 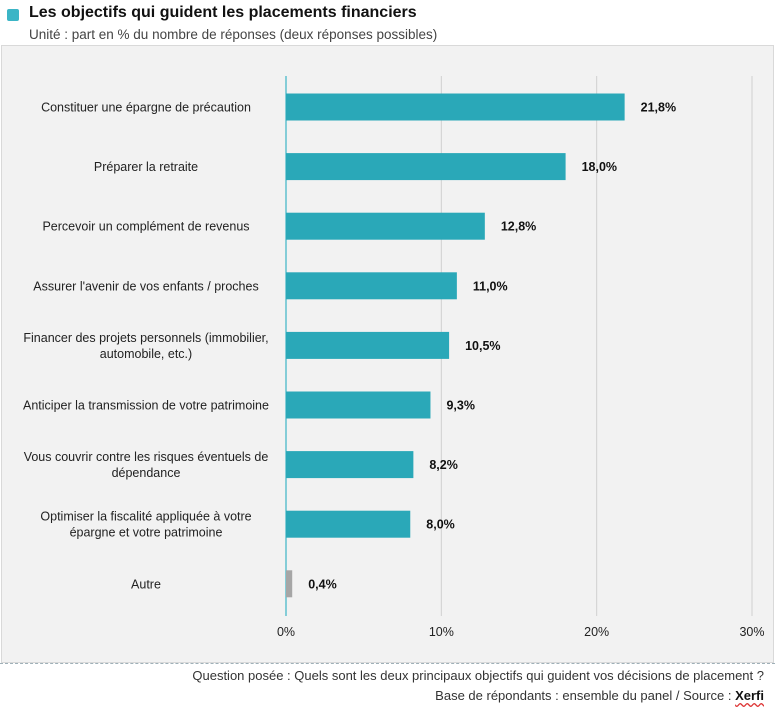 What do you see at coordinates (440, 525) in the screenshot?
I see `data-label: 8,0%` at bounding box center [440, 525].